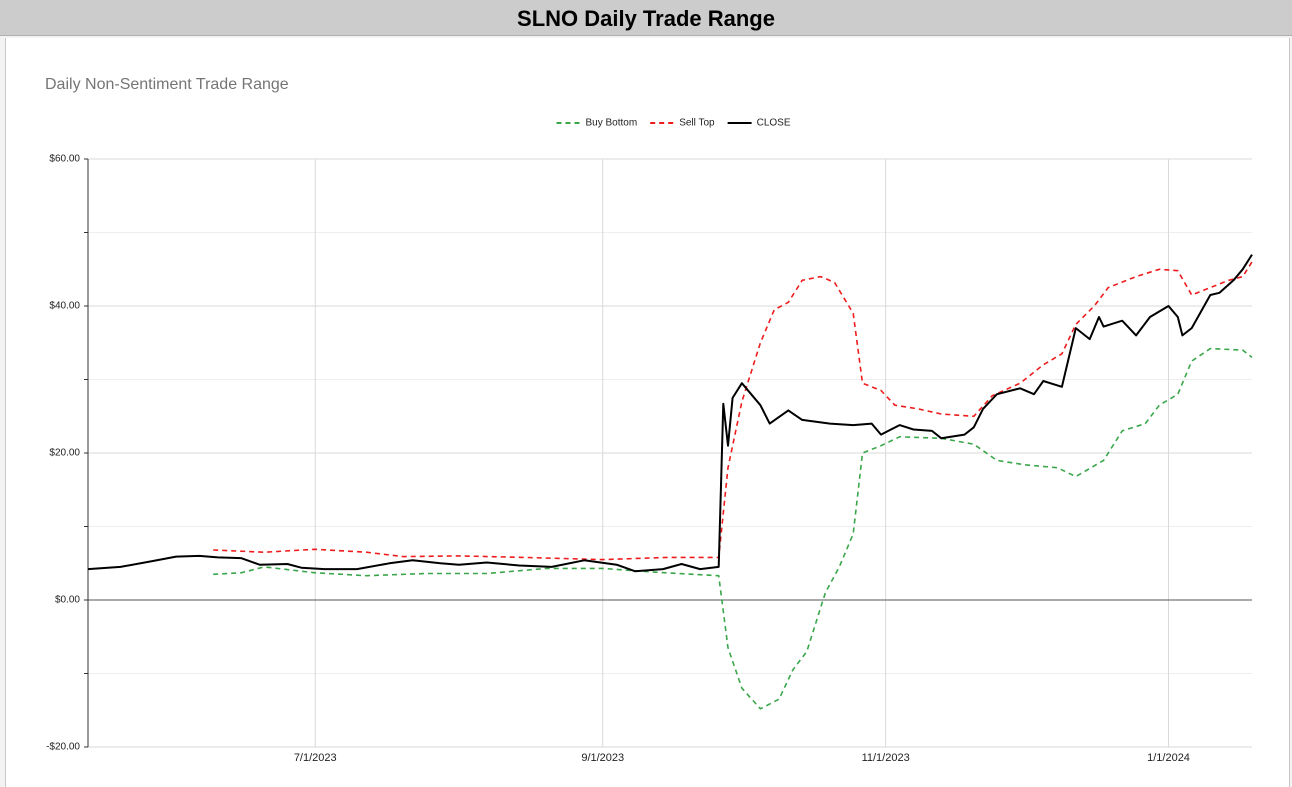 The height and width of the screenshot is (787, 1292). I want to click on y-tick-label: $20.00, so click(64, 453).